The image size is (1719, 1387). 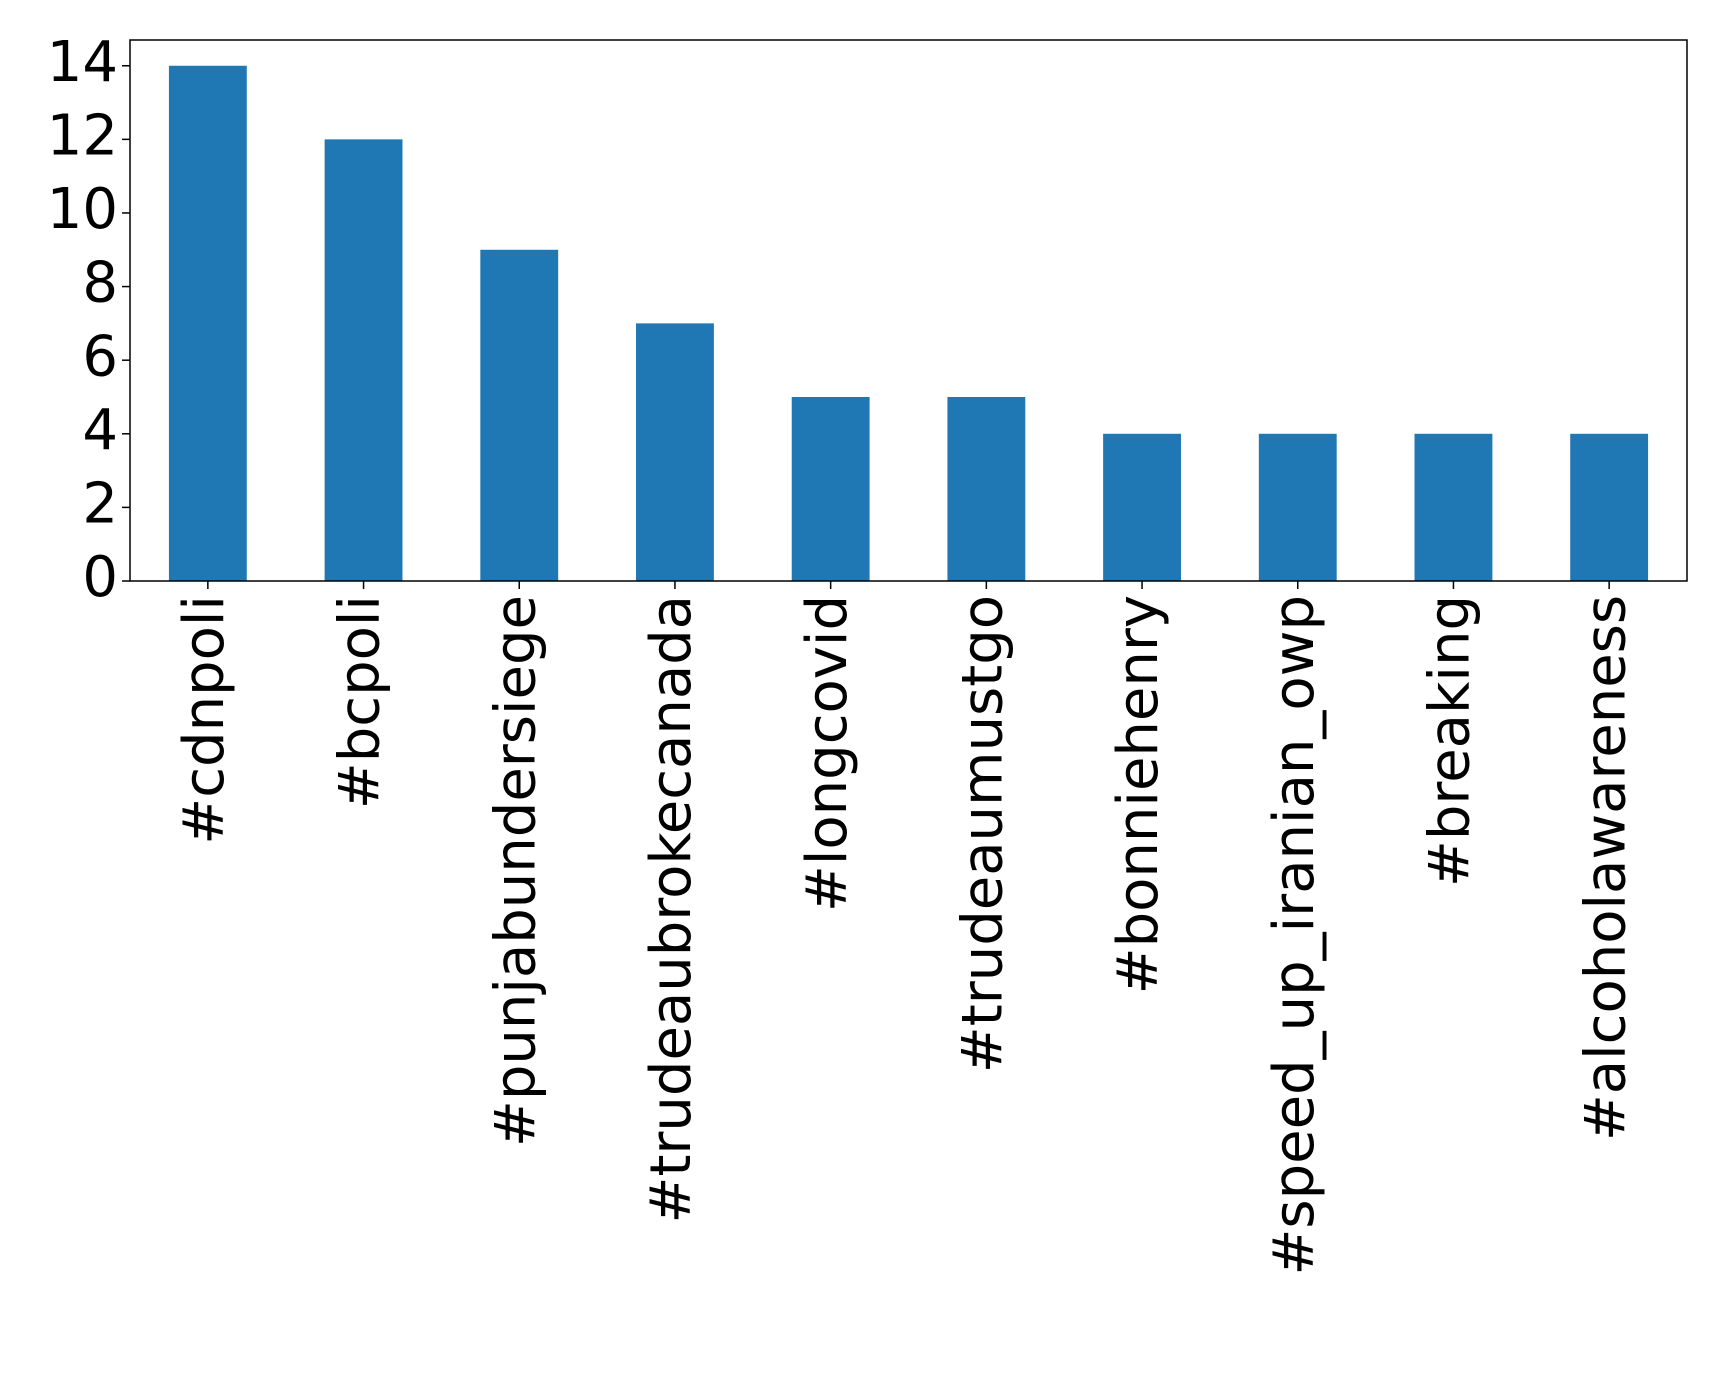 What do you see at coordinates (360, 702) in the screenshot?
I see `x-tick-label: #bcpoli` at bounding box center [360, 702].